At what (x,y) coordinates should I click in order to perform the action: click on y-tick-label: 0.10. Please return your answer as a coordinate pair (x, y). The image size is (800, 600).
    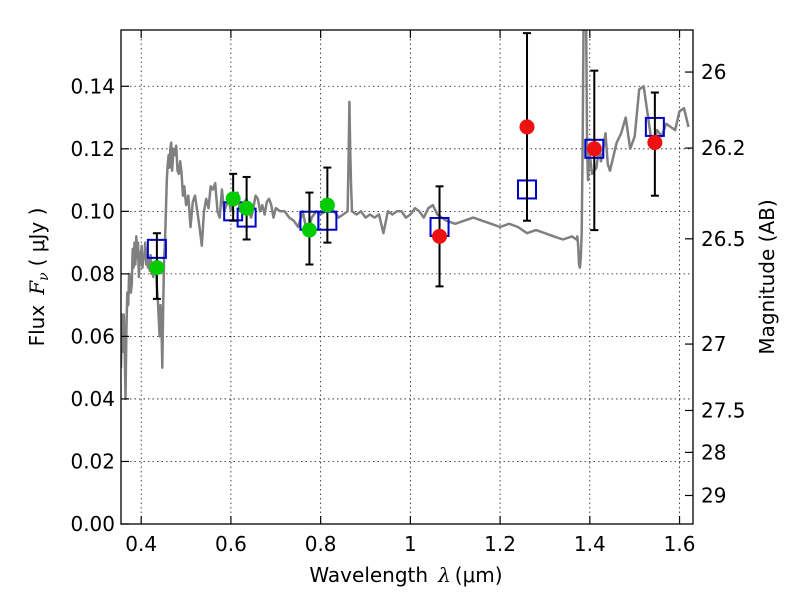
    Looking at the image, I should click on (92, 211).